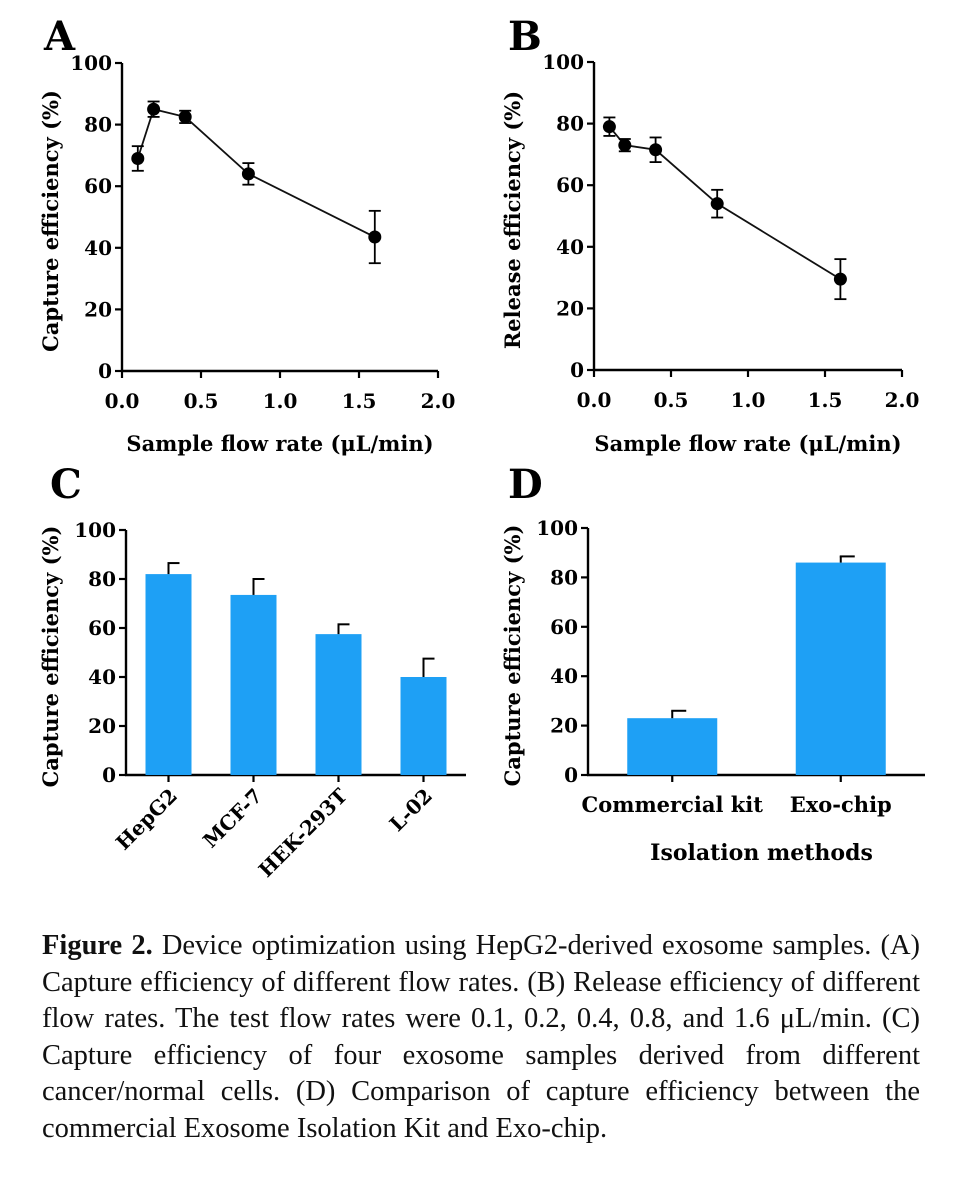 The image size is (965, 1191). Describe the element at coordinates (146, 819) in the screenshot. I see `x-tick-label: HepG2` at that location.